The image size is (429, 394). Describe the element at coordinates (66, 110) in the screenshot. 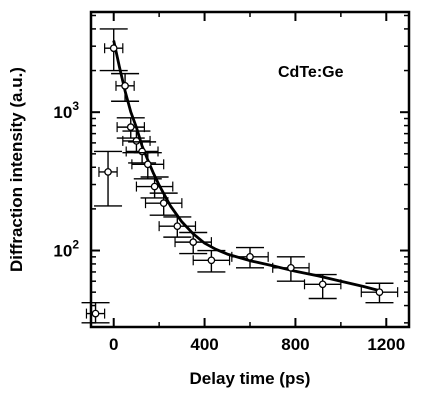

I see `y-tick-label: 10³` at that location.